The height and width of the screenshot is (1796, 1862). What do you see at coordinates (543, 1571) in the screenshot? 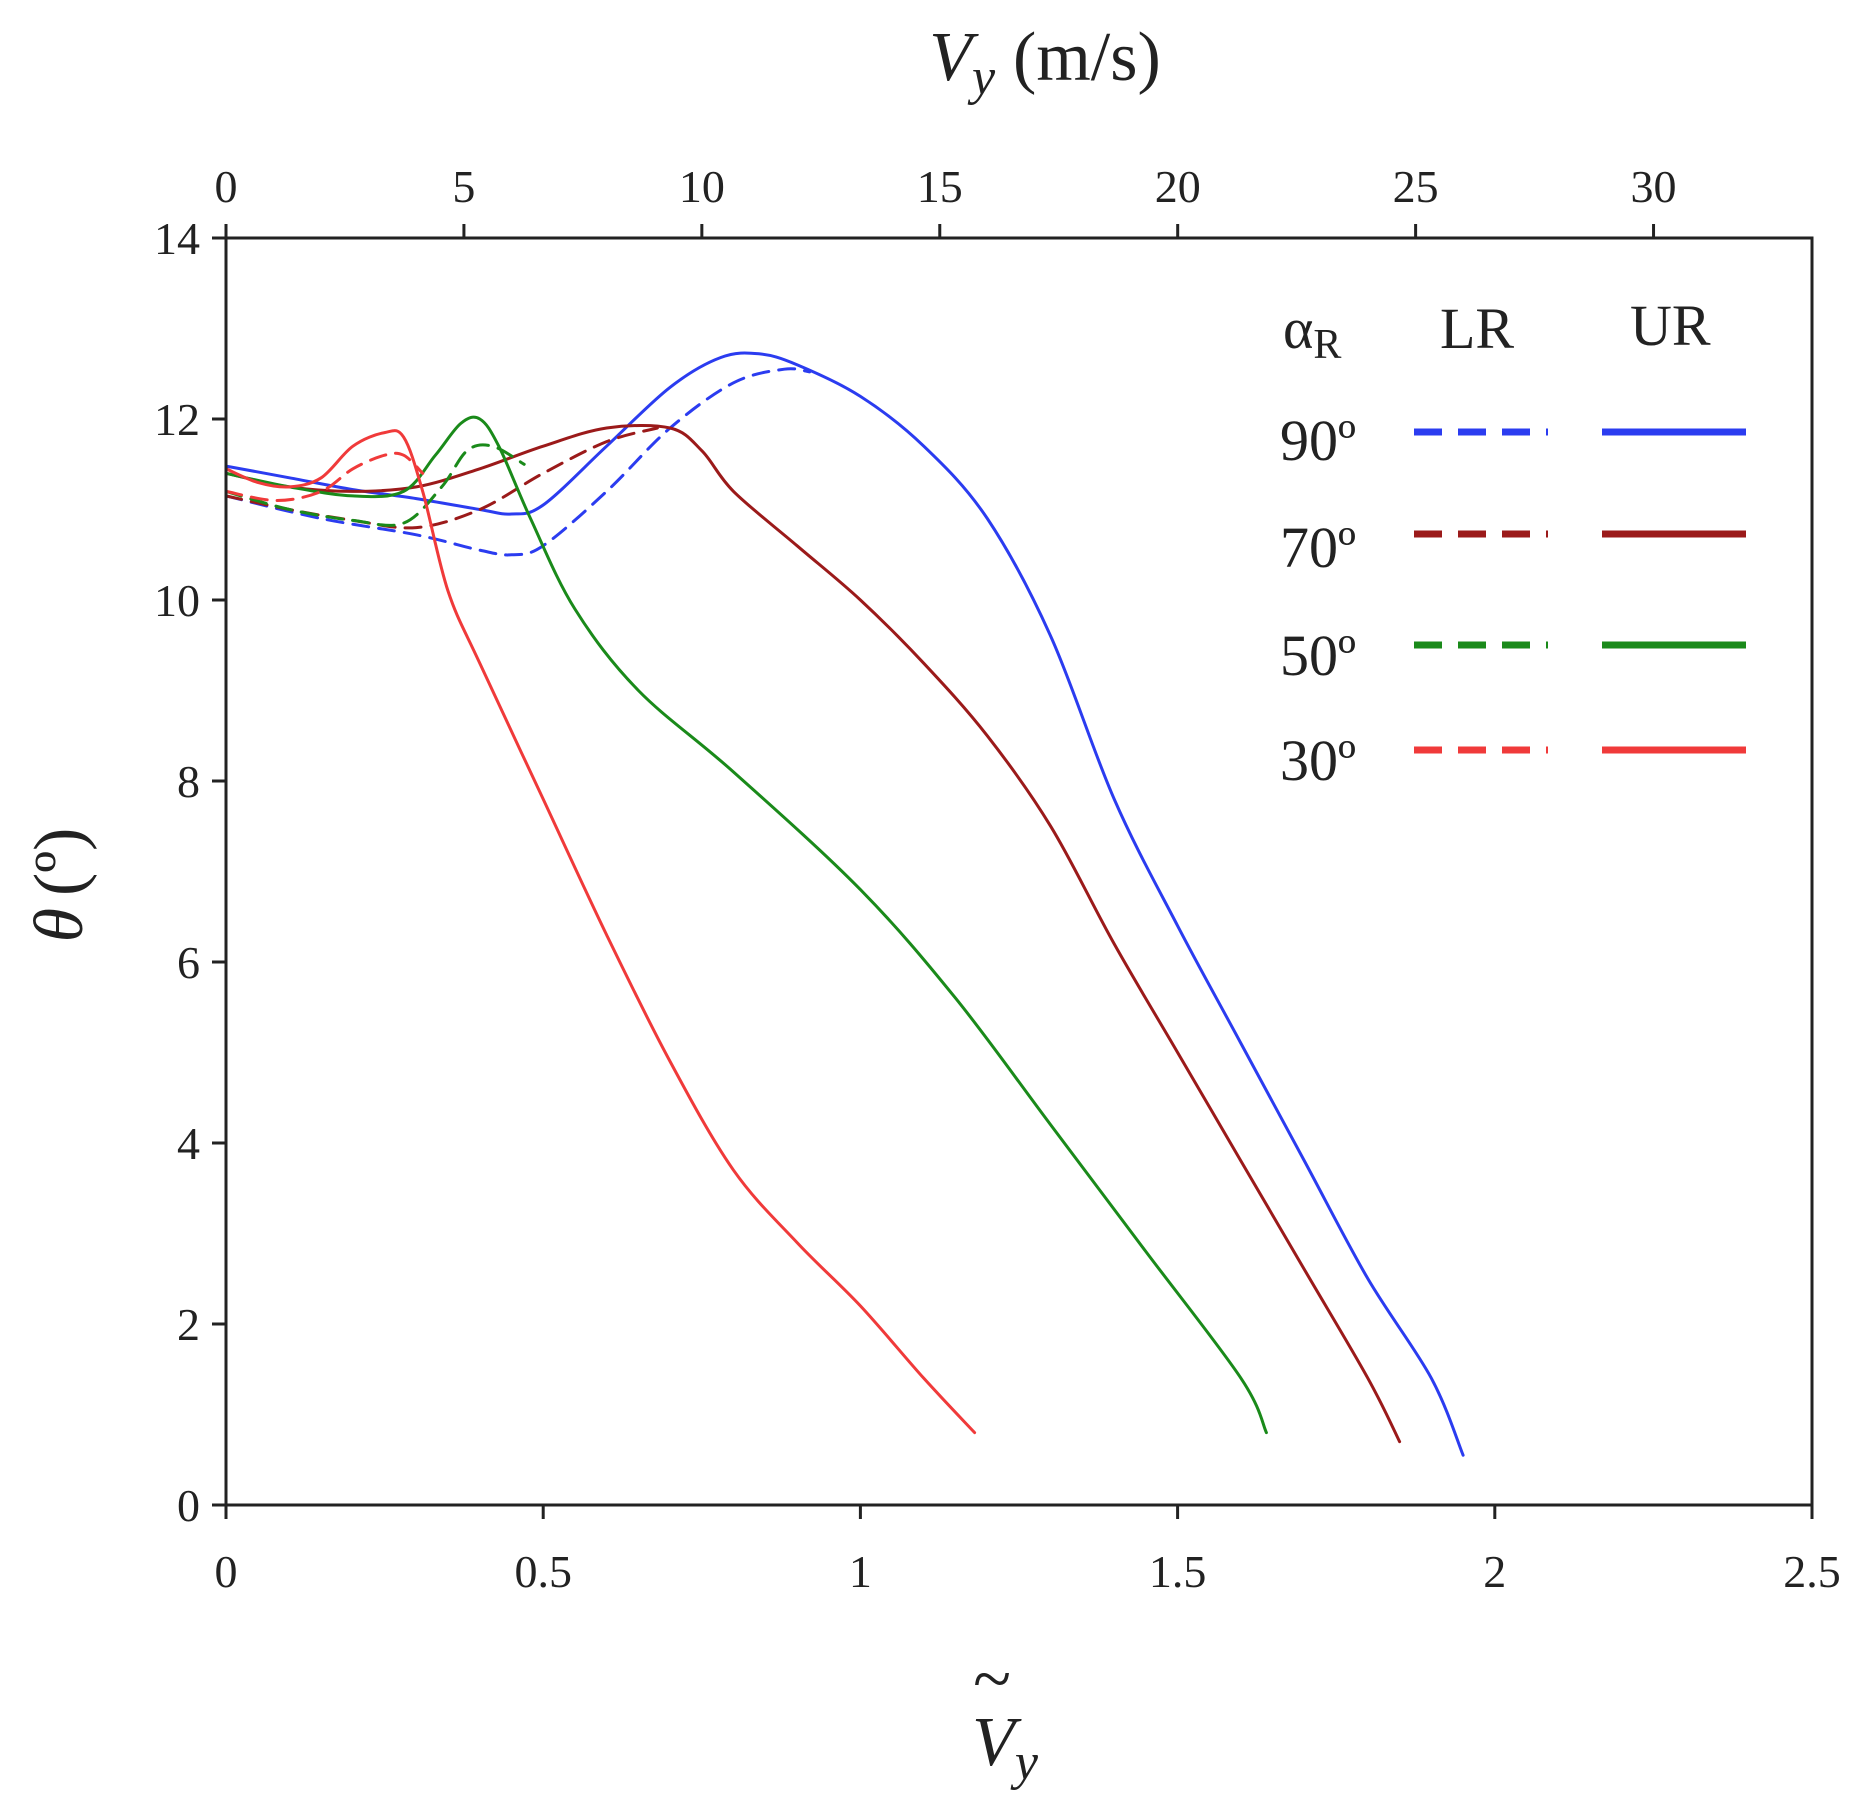
I see `x-tick-label: 0.5` at bounding box center [543, 1571].